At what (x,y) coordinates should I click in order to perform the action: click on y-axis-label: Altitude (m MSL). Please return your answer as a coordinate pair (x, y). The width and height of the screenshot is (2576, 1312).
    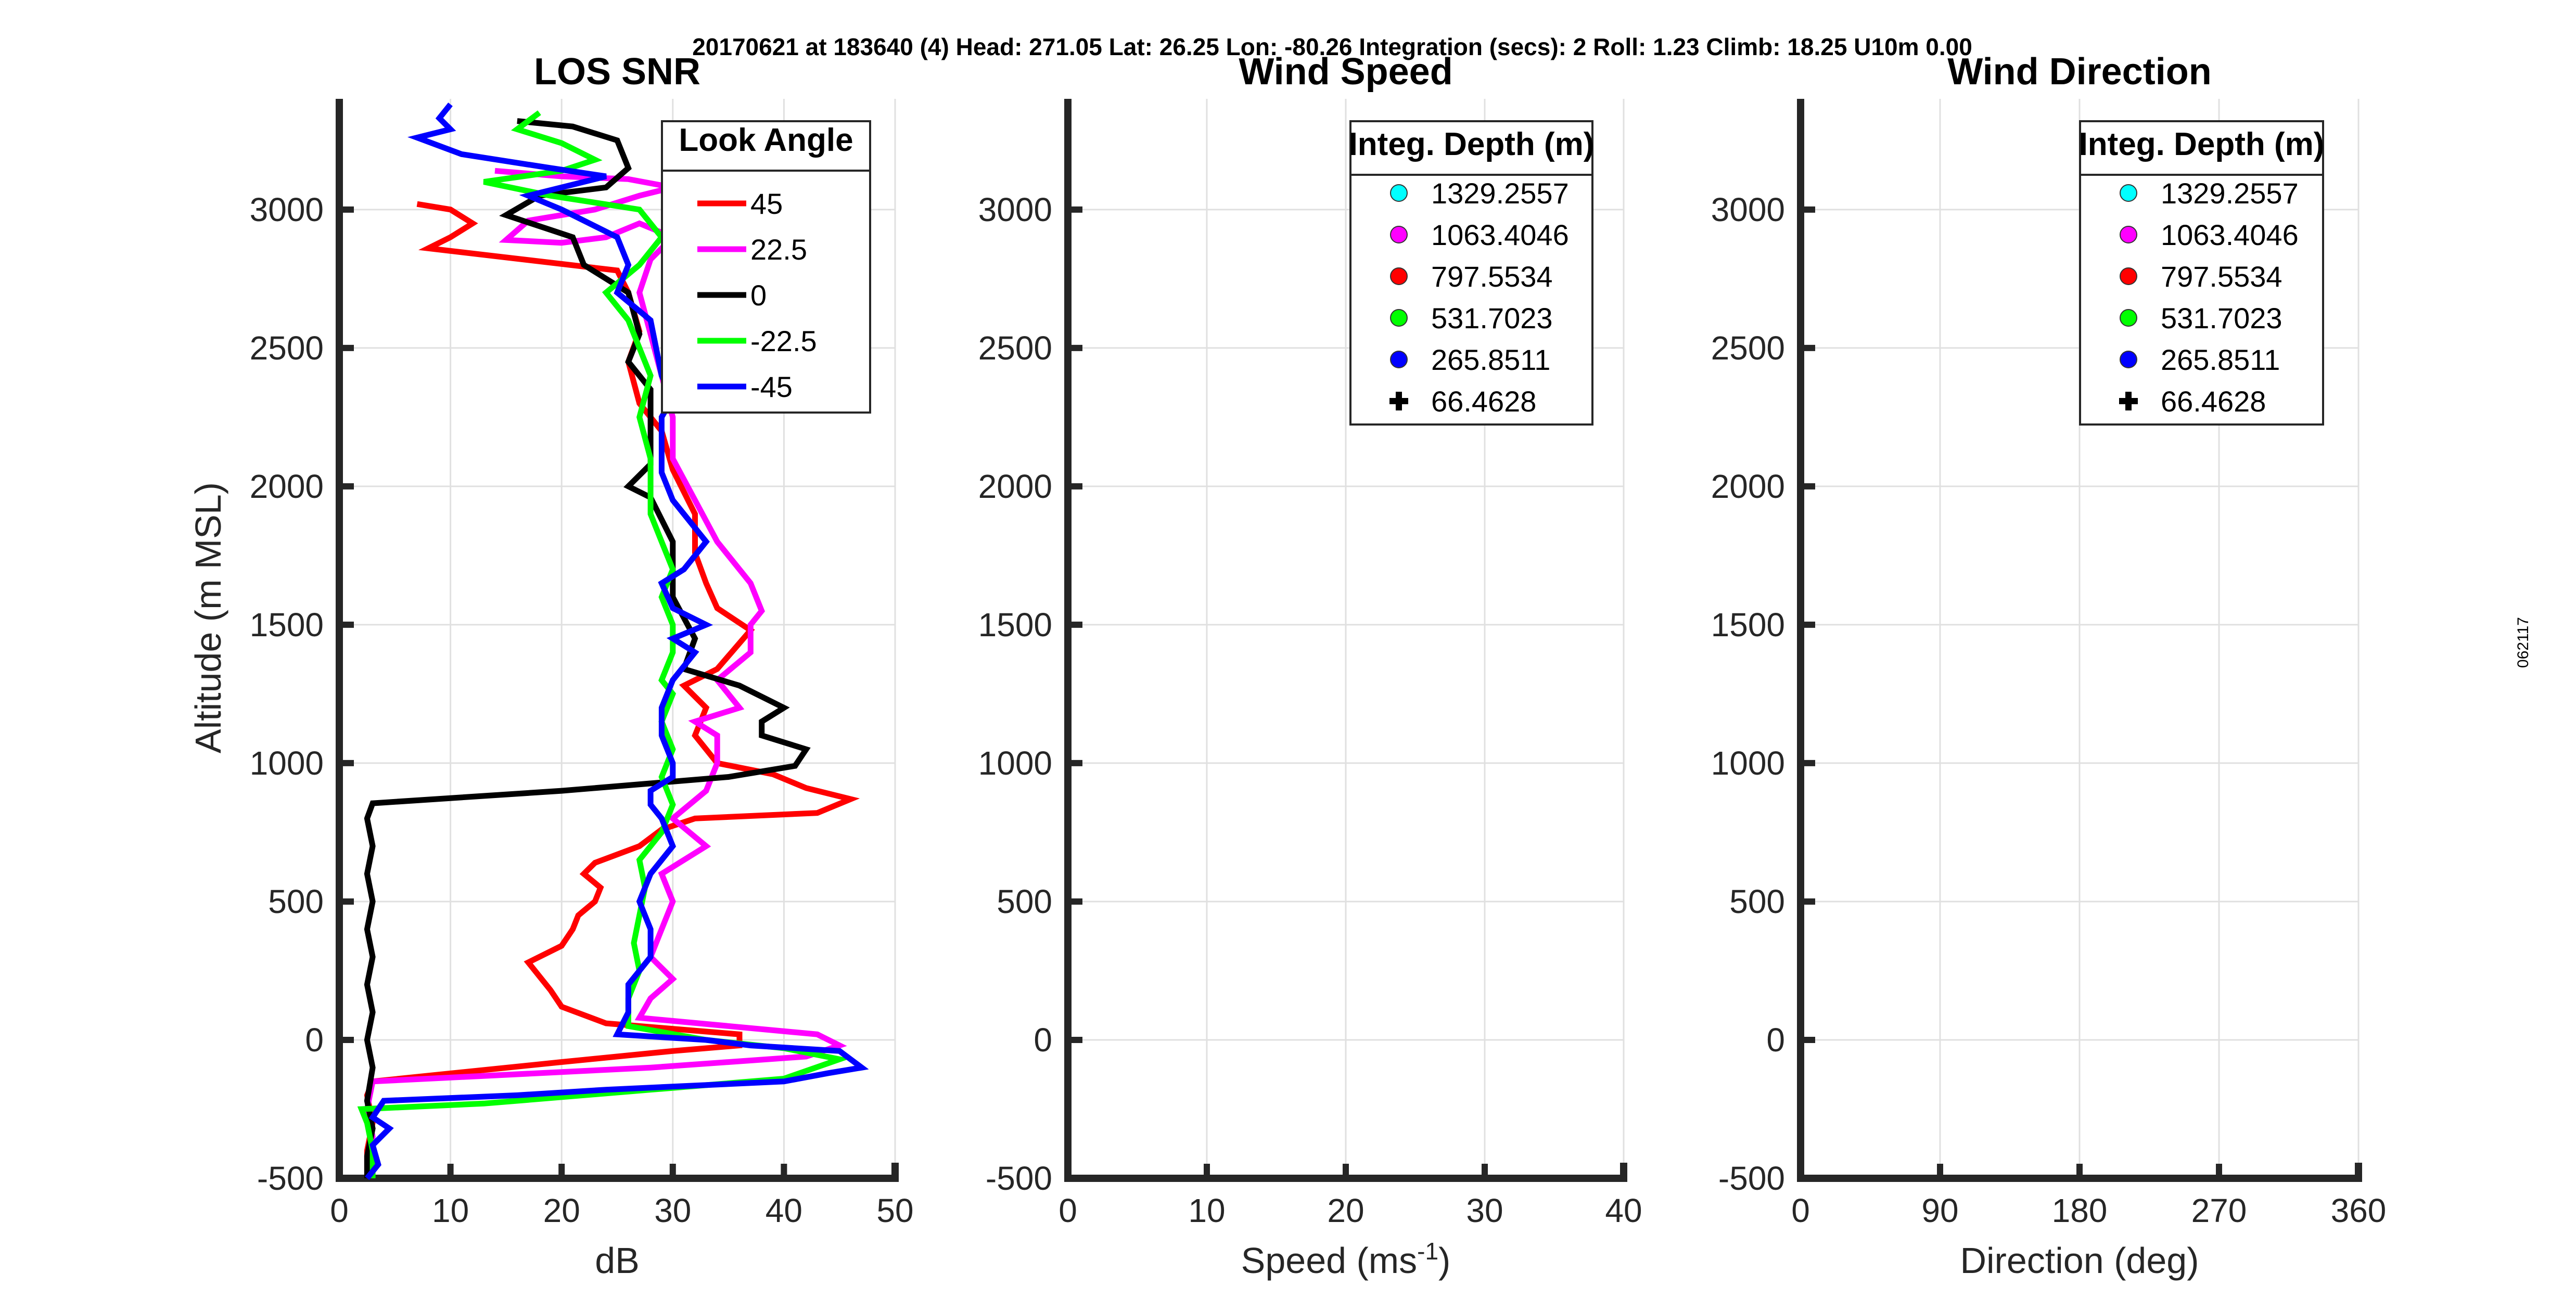
    Looking at the image, I should click on (208, 617).